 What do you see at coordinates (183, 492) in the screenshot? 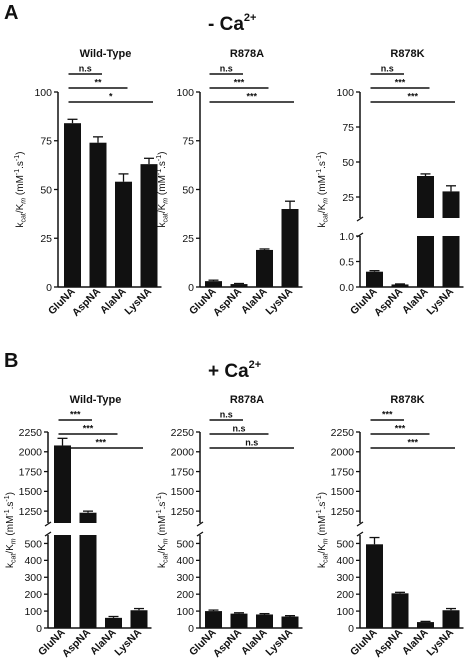
I see `y-tick-label: 1500` at bounding box center [183, 492].